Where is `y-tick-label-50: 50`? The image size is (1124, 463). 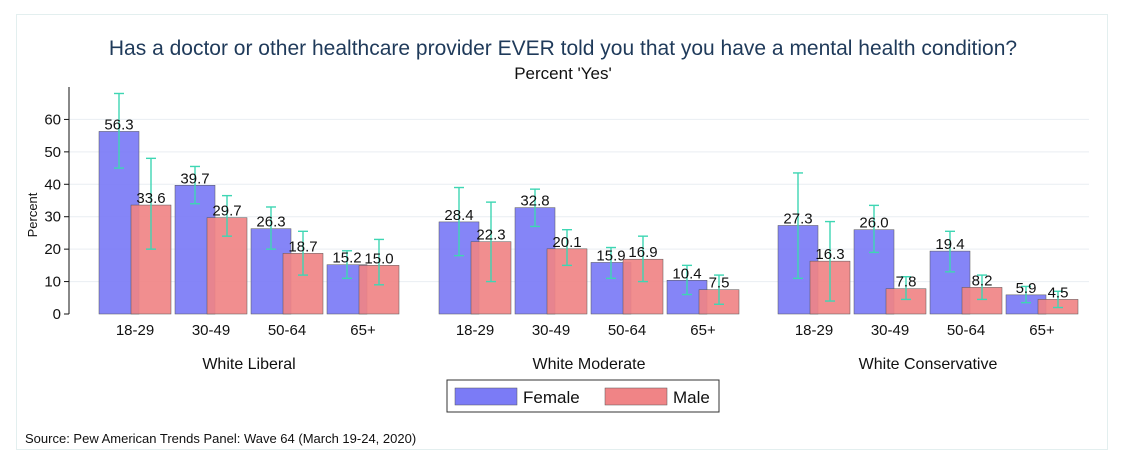
y-tick-label-50: 50 is located at coordinates (52, 152).